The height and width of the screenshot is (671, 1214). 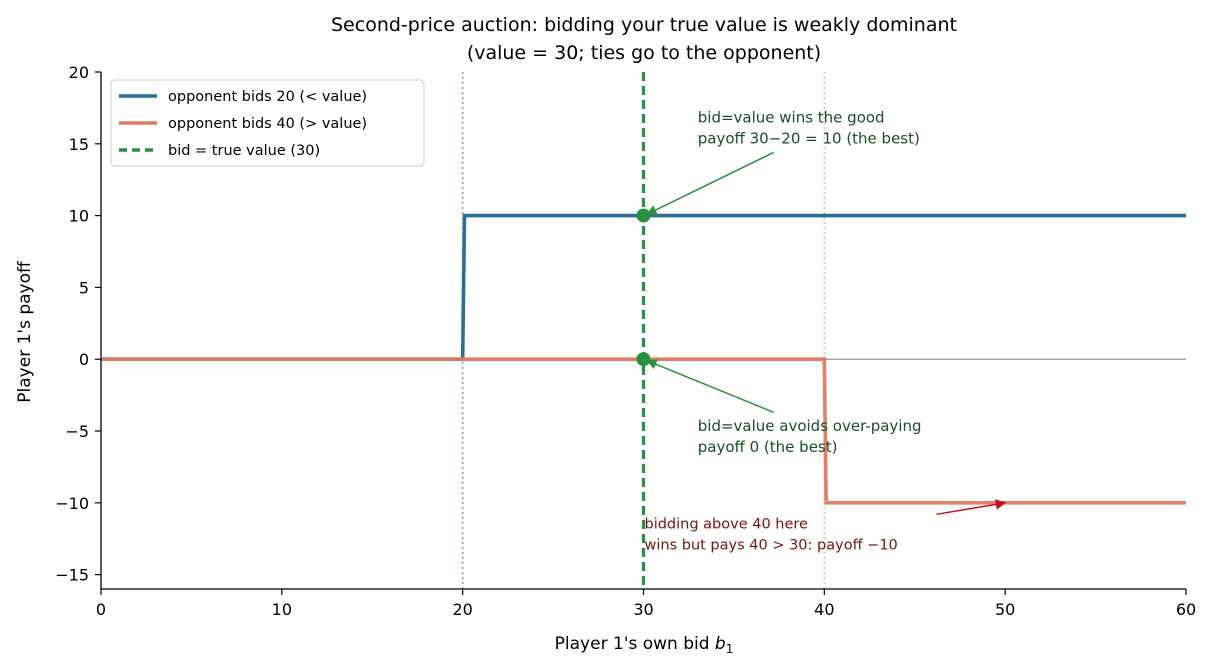 What do you see at coordinates (809, 138) in the screenshot?
I see `annotation-text: payoff 30−20 = 10 (the best)` at bounding box center [809, 138].